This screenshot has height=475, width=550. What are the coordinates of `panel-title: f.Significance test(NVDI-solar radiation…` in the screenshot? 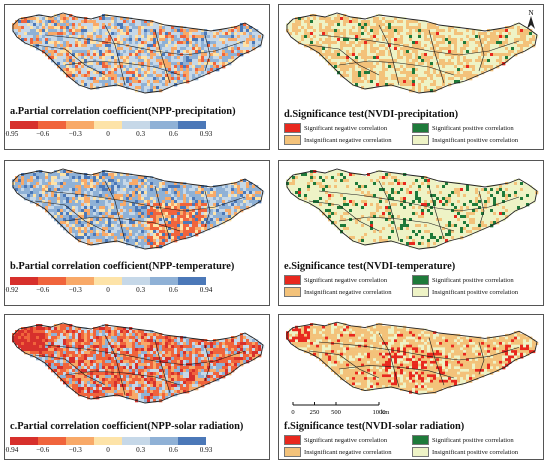 It's located at (374, 426).